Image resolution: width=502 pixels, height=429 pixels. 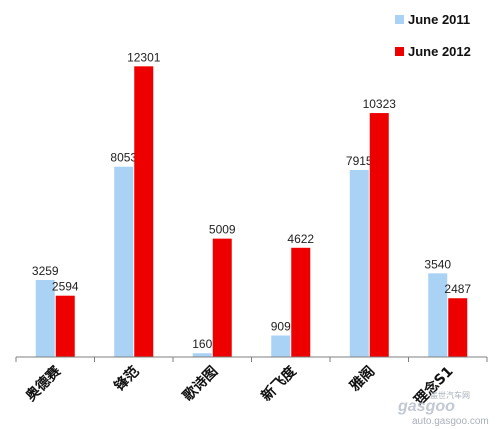 What do you see at coordinates (437, 264) in the screenshot?
I see `data-label-june-2011: 3540` at bounding box center [437, 264].